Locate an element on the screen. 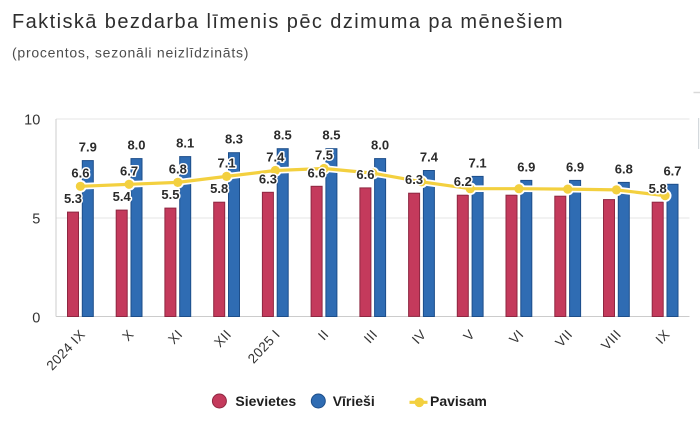  svg-text: 5.4 is located at coordinates (122, 196).